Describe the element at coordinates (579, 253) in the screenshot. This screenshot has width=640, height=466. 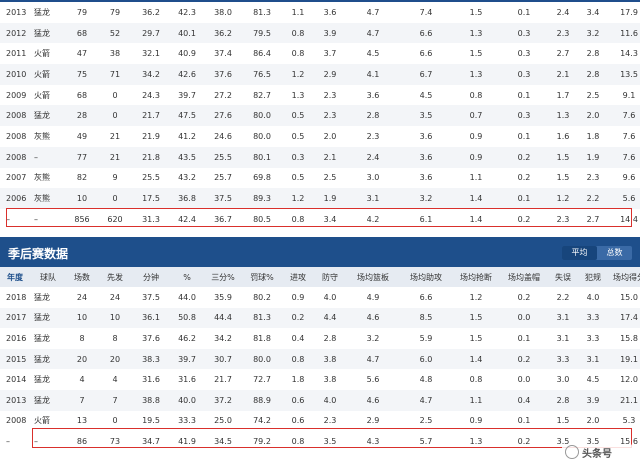
I see `avg-button: 平均` at that location.